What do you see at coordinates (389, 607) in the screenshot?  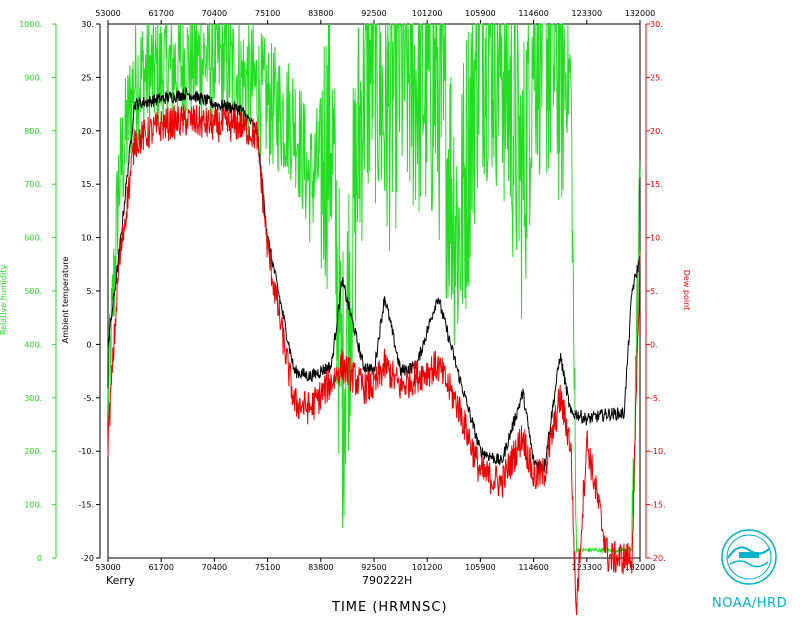 I see `x-axis-title: TIME (HRMNSC)` at bounding box center [389, 607].